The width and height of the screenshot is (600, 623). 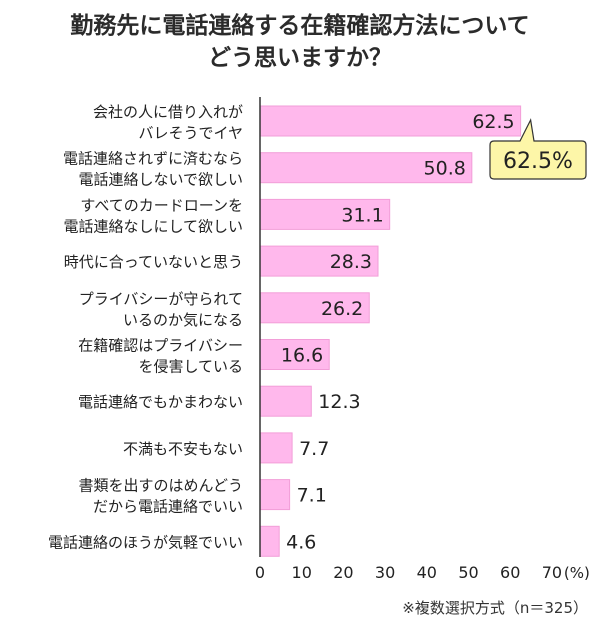 What do you see at coordinates (153, 262) in the screenshot?
I see `category-label: 時代に合っていないと思う` at bounding box center [153, 262].